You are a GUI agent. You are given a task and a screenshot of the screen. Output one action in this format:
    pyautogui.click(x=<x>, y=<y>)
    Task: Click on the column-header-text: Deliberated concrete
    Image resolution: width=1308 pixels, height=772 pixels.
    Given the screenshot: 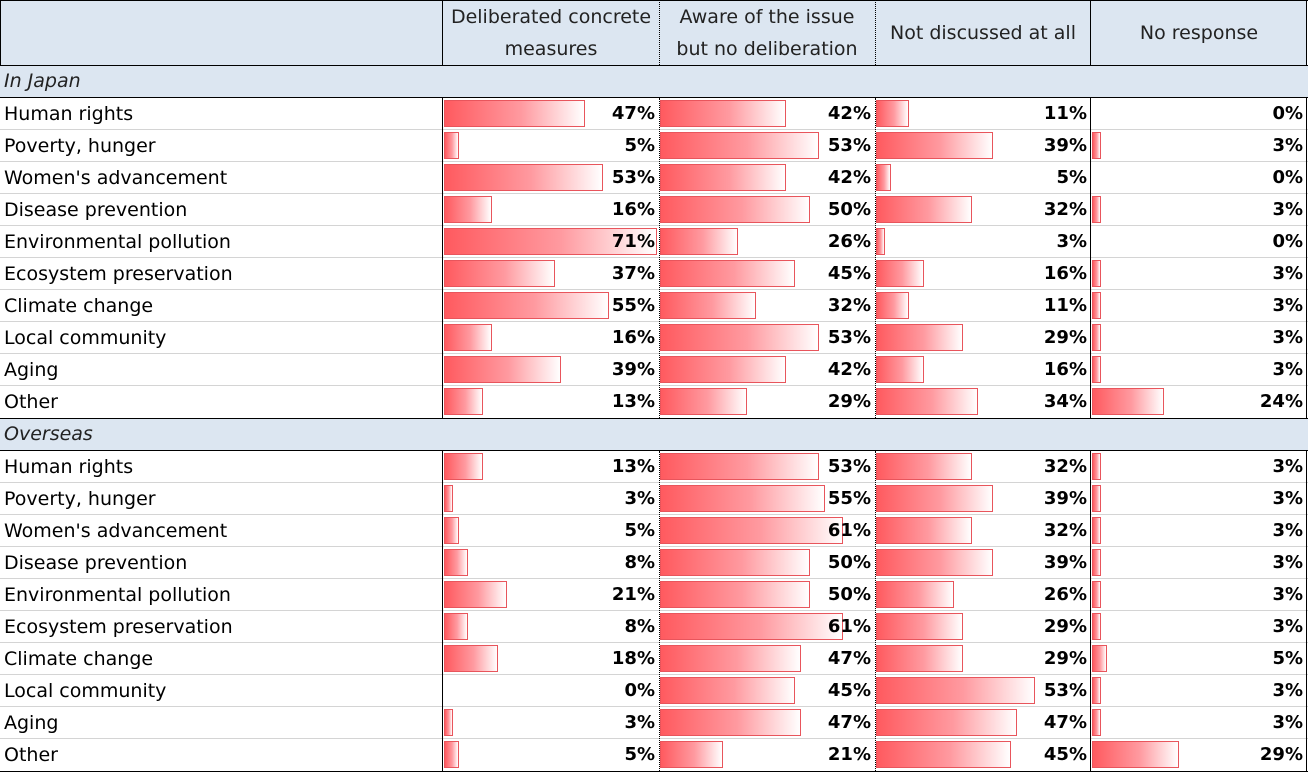 What is the action you would take?
    pyautogui.click(x=551, y=16)
    